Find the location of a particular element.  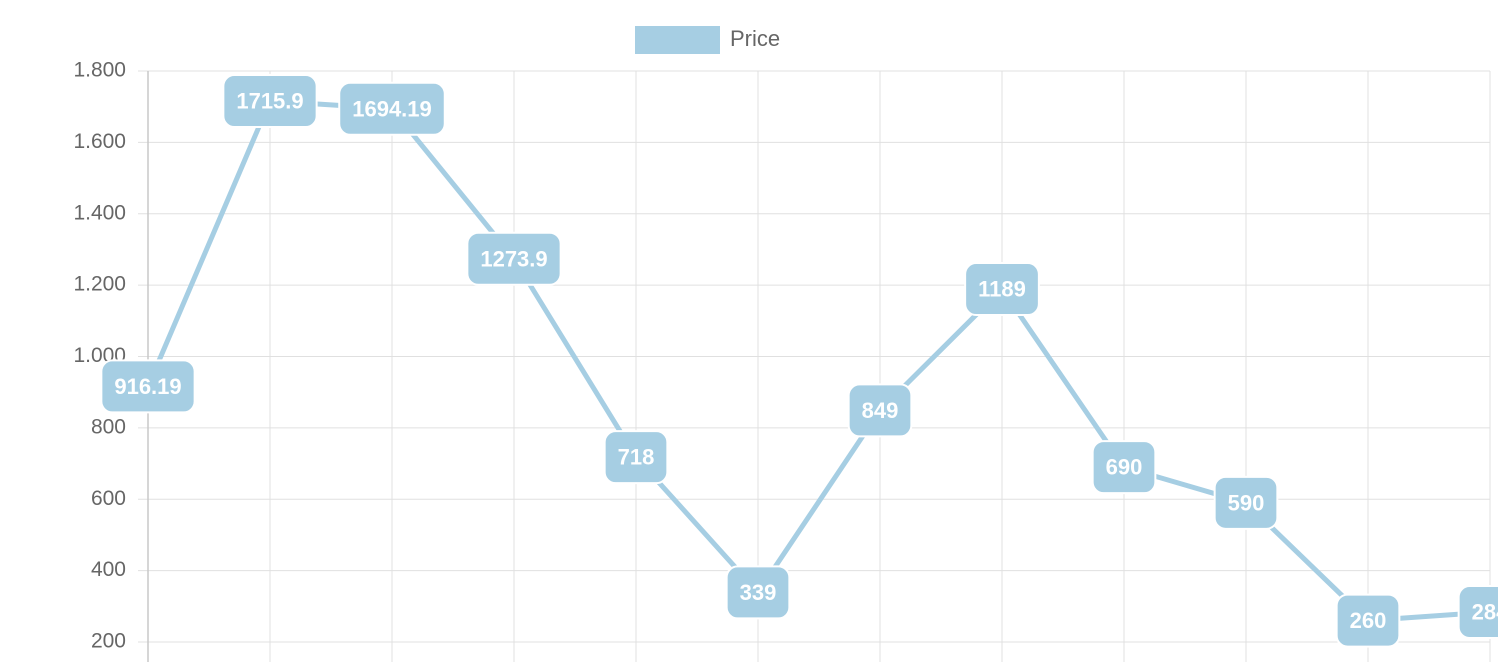

y-tick-label: 1.600 is located at coordinates (99, 141).